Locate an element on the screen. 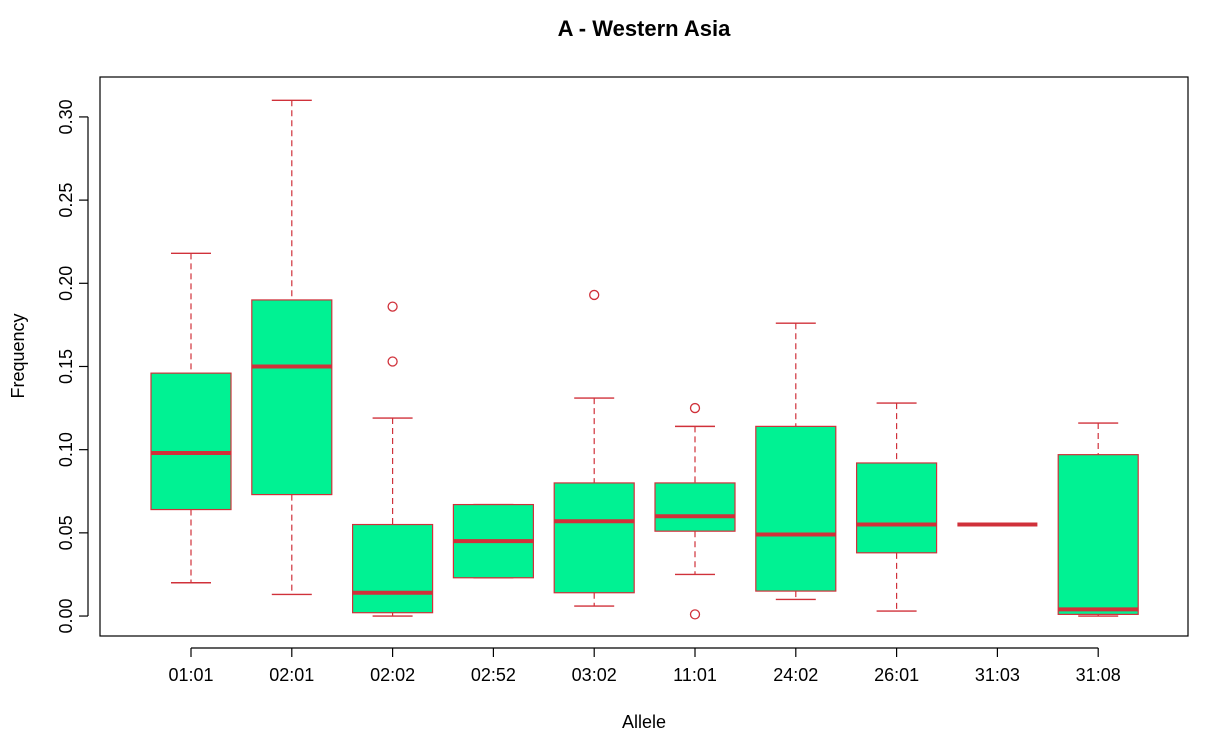 This screenshot has width=1218, height=740. x-tick-label-3: 02:52 is located at coordinates (493, 675).